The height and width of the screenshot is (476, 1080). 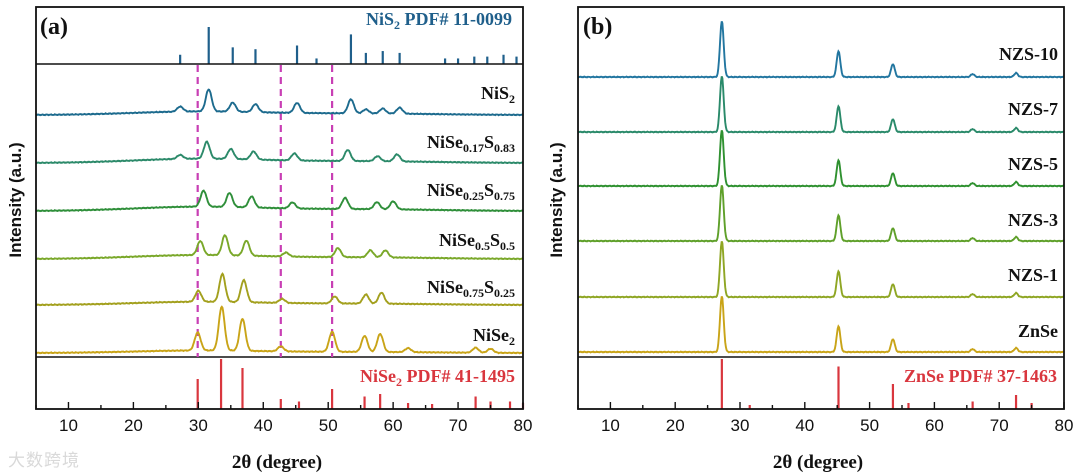 What do you see at coordinates (68, 425) in the screenshot?
I see `panel-a-x-tick-label: 10` at bounding box center [68, 425].